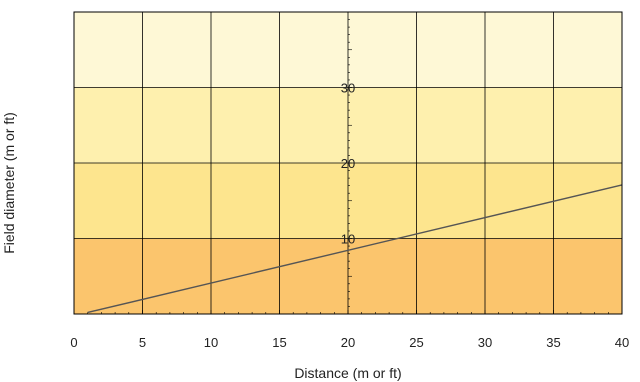  I want to click on x-tick-label: 15, so click(279, 342).